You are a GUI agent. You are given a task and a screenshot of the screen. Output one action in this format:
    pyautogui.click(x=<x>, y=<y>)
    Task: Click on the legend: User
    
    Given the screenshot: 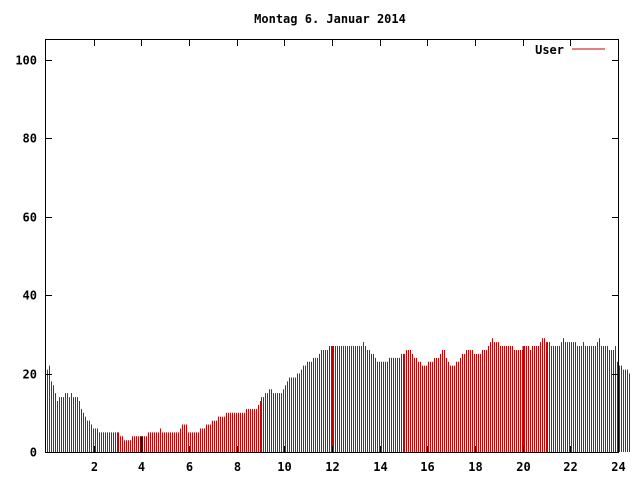 What is the action you would take?
    pyautogui.click(x=570, y=50)
    